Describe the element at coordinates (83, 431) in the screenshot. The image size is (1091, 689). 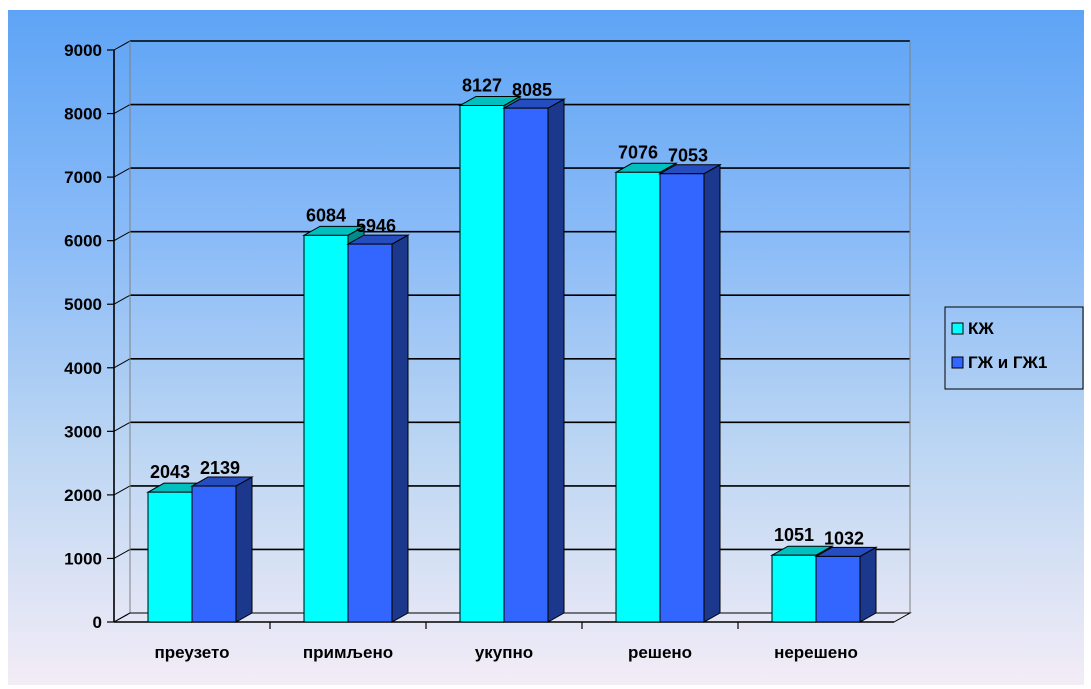
I see `y-tick-label: 3000` at that location.